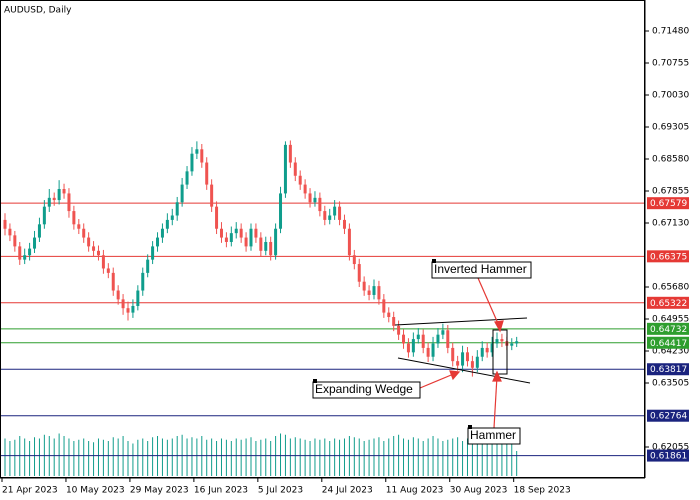 This screenshot has height=500, width=700. Describe the element at coordinates (415, 491) in the screenshot. I see `x-tick-label: 11 Aug 2023` at that location.